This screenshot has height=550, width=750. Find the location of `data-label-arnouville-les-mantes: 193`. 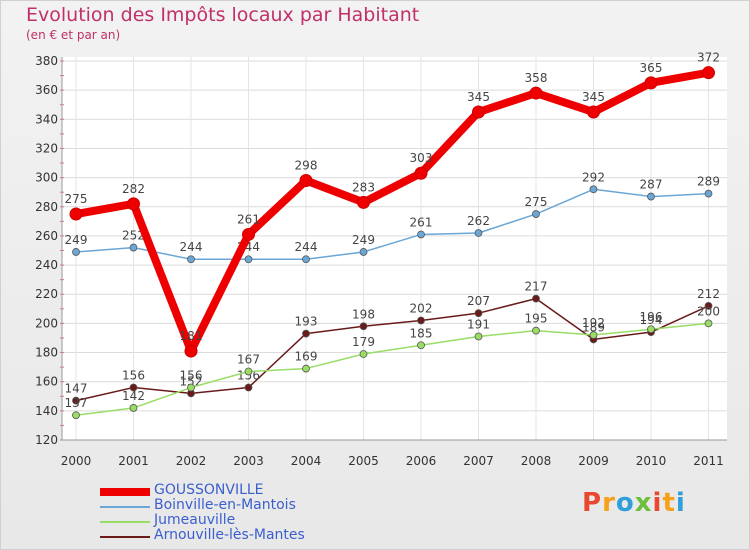

data-label-arnouville-les-mantes: 193 is located at coordinates (306, 322).